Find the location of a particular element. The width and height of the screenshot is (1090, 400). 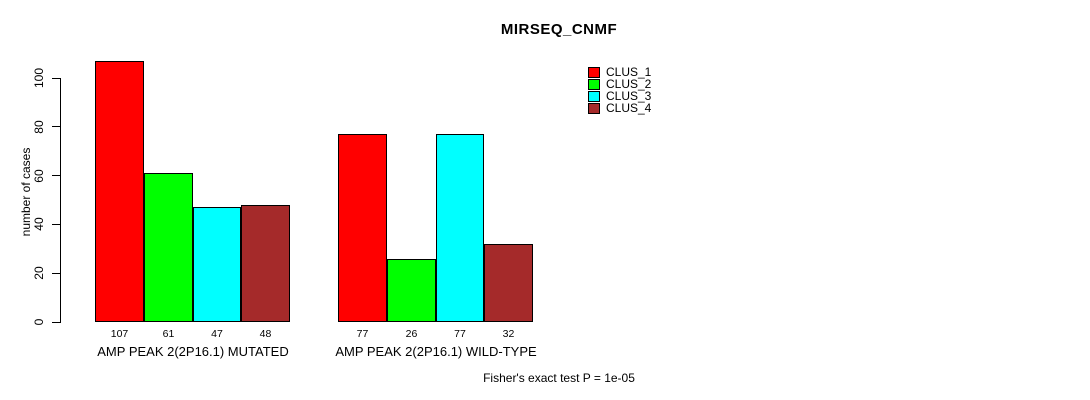

y-axis-line is located at coordinates (60, 200).